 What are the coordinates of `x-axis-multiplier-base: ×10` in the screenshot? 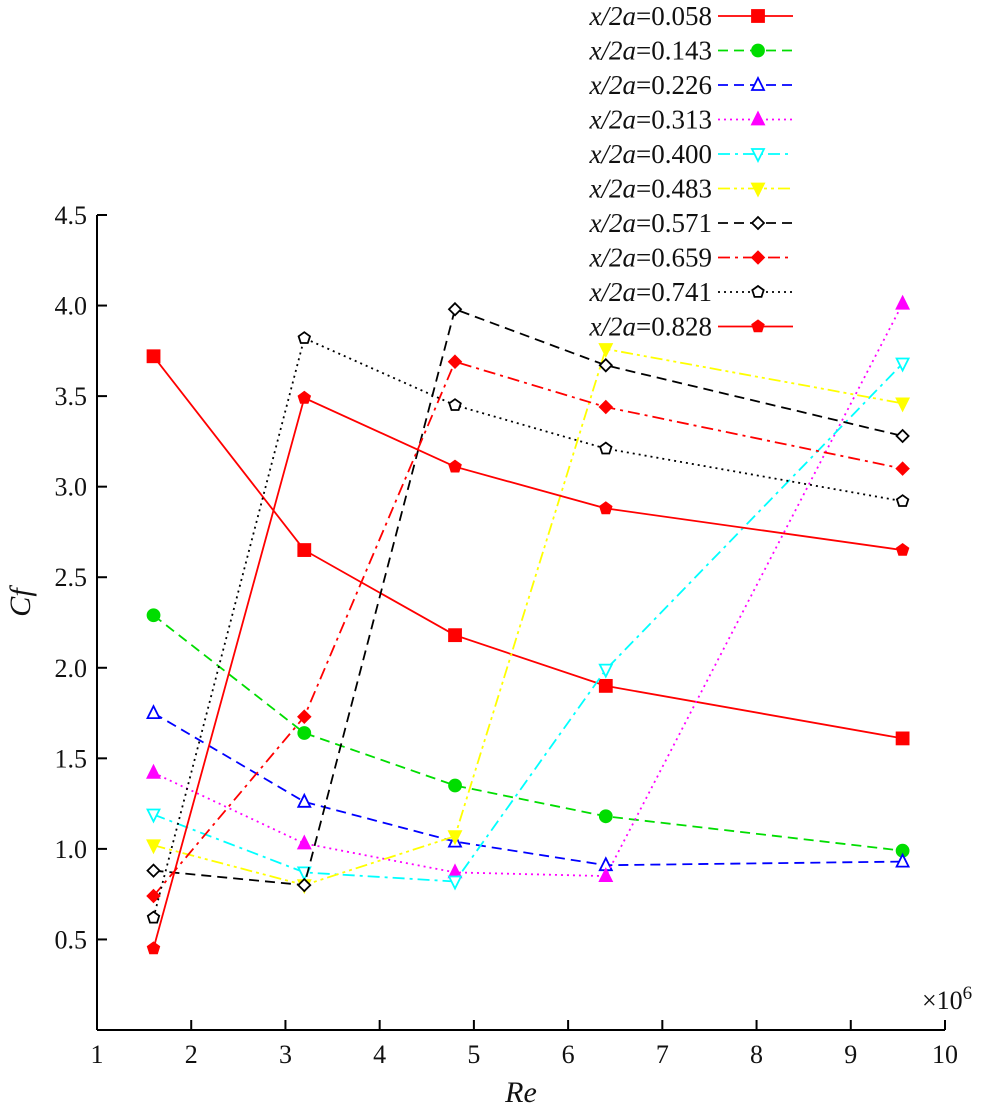 It's located at (942, 1000).